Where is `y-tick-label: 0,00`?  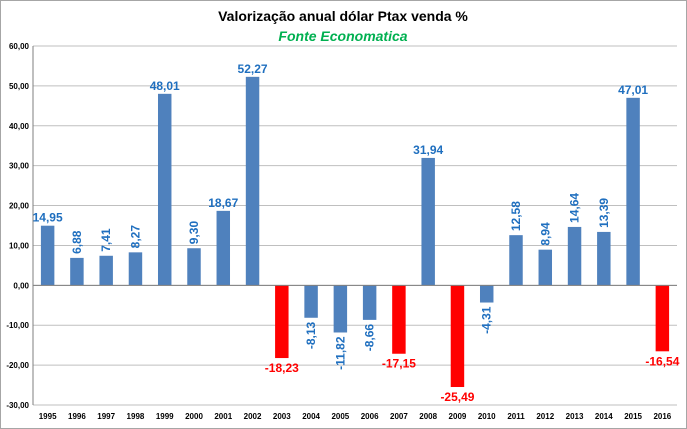 y-tick-label: 0,00 is located at coordinates (21, 285).